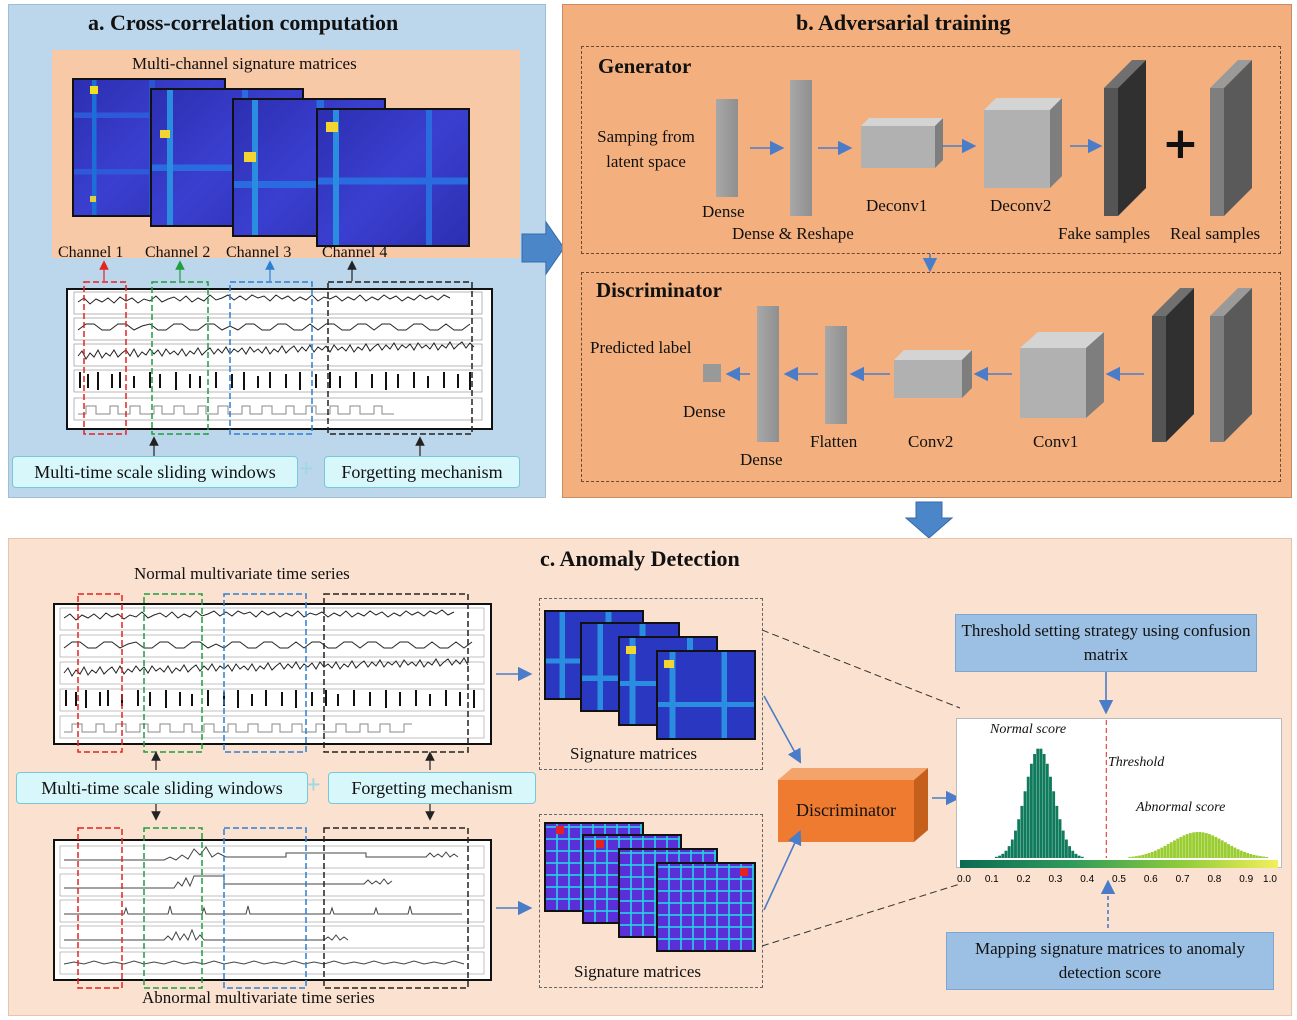  I want to click on generator-box, so click(931, 150).